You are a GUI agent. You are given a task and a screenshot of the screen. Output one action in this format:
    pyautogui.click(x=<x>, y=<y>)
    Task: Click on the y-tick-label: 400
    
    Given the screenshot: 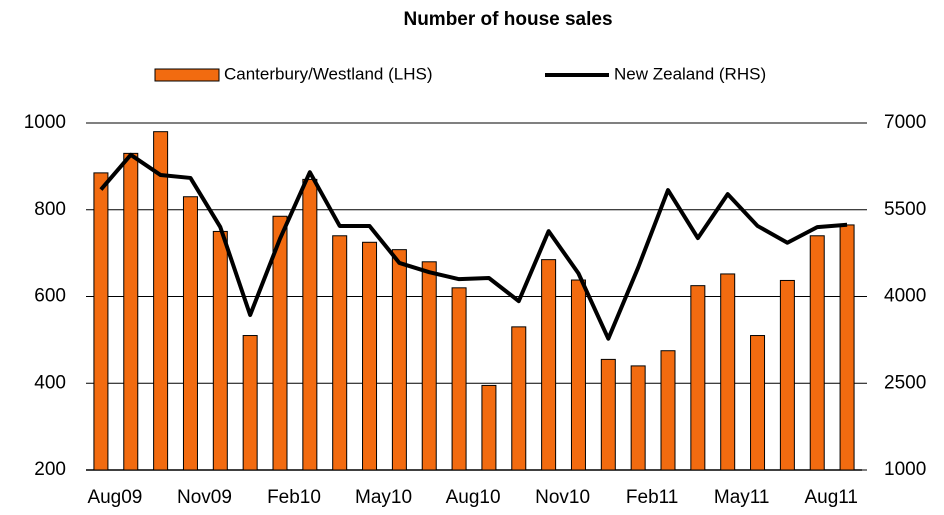 What is the action you would take?
    pyautogui.click(x=50, y=382)
    